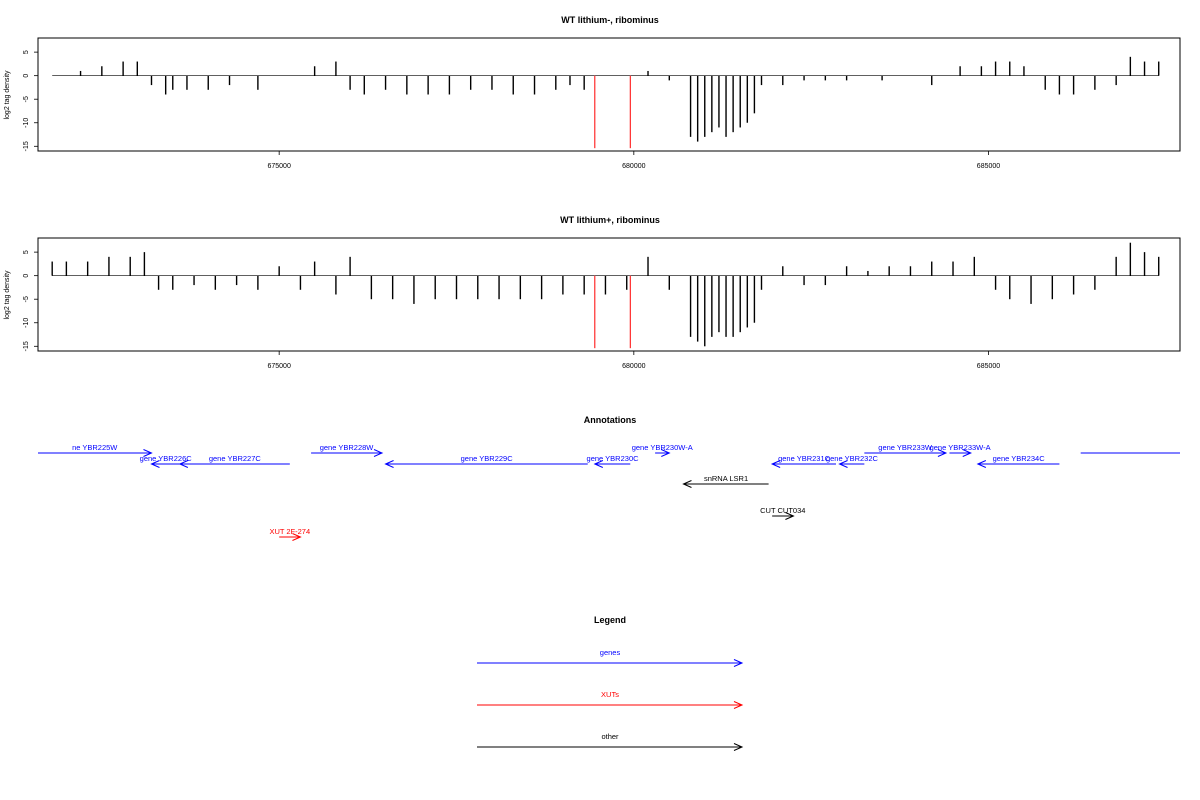 This screenshot has width=1200, height=800. I want to click on feature-gene: ne YBR225W, so click(95, 450).